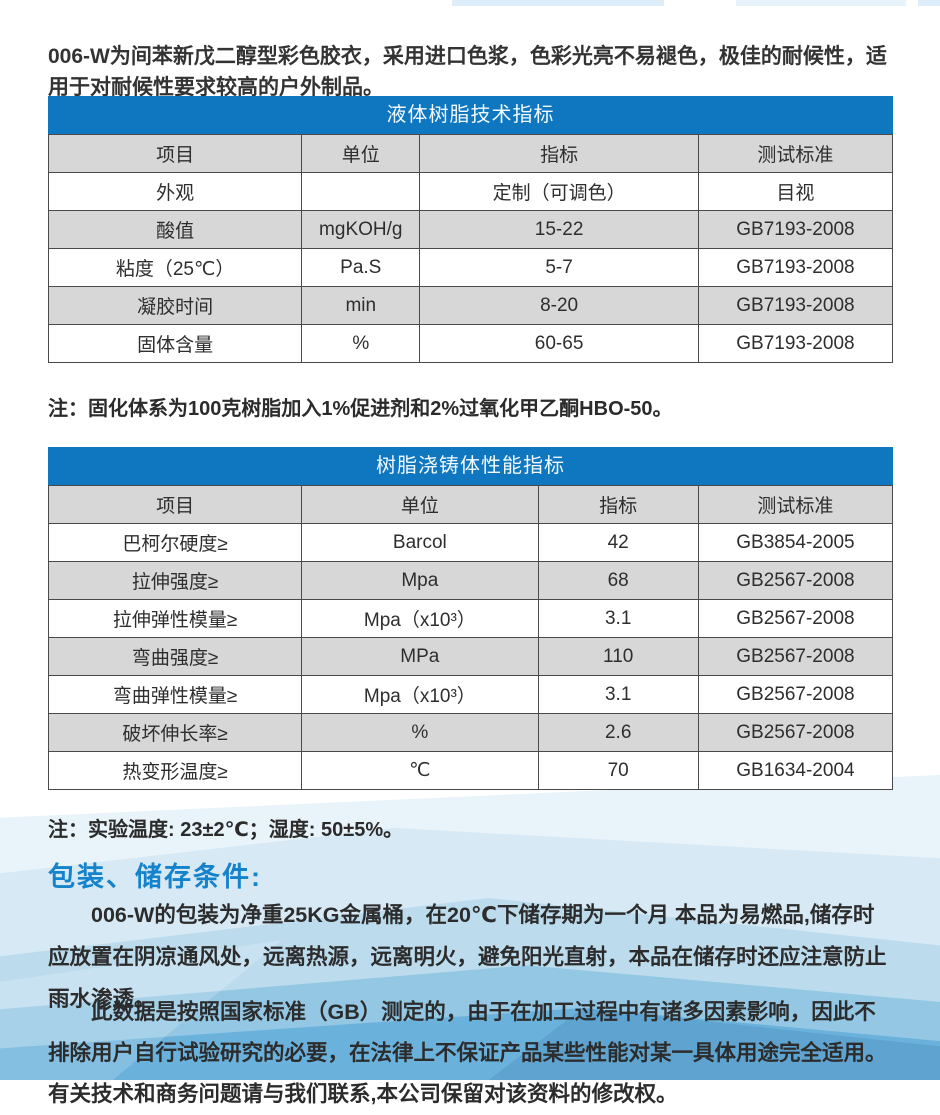  What do you see at coordinates (175, 229) in the screenshot?
I see `table-cell: 酸值` at bounding box center [175, 229].